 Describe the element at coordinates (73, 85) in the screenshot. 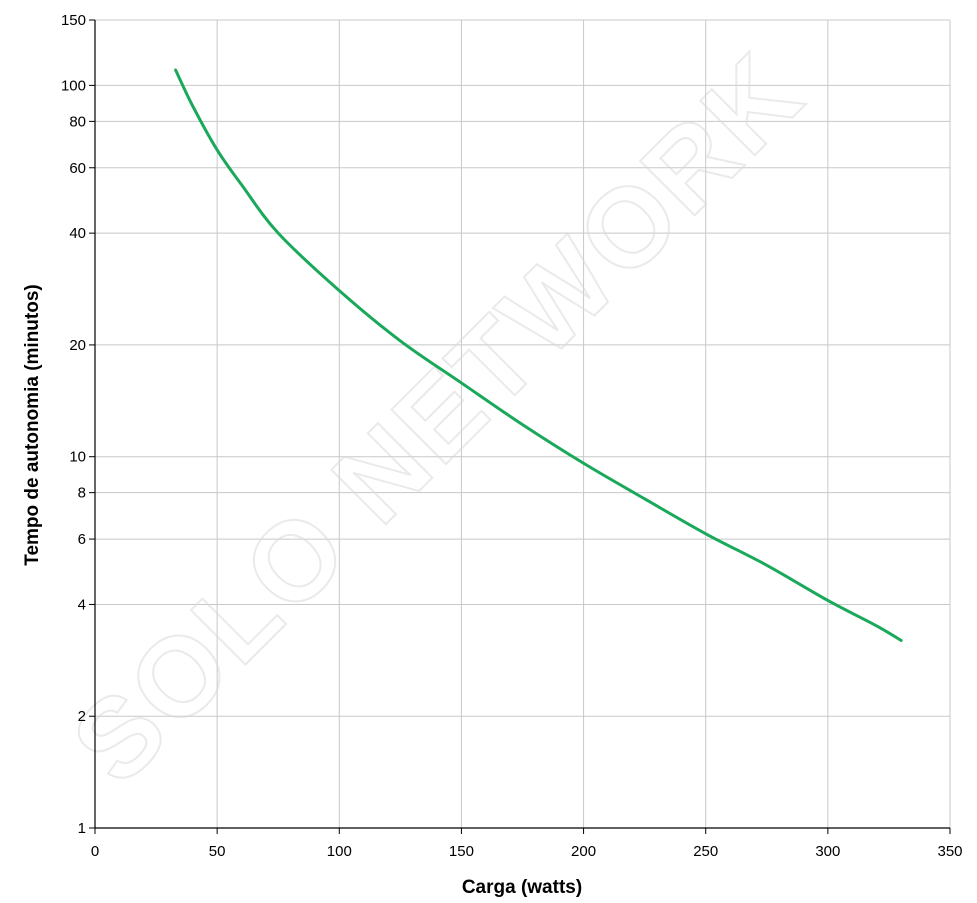

I see `y-tick-label: 100` at that location.